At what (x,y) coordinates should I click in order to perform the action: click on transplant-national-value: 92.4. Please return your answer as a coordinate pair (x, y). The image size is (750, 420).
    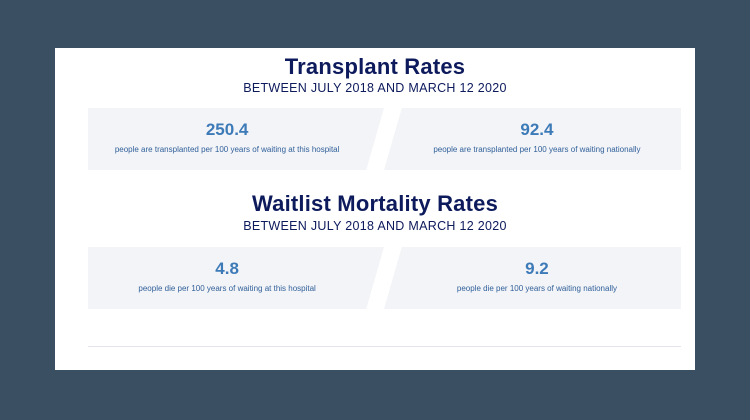
    Looking at the image, I should click on (537, 129).